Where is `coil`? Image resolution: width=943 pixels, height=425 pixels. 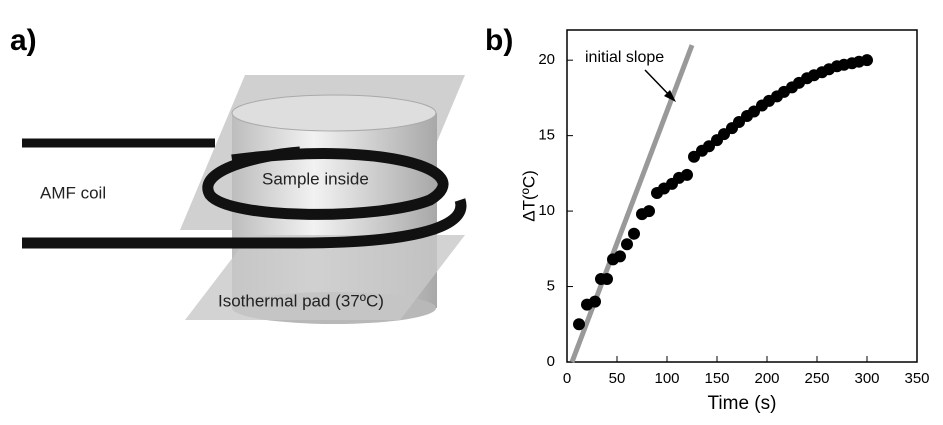 coil is located at coordinates (325, 183).